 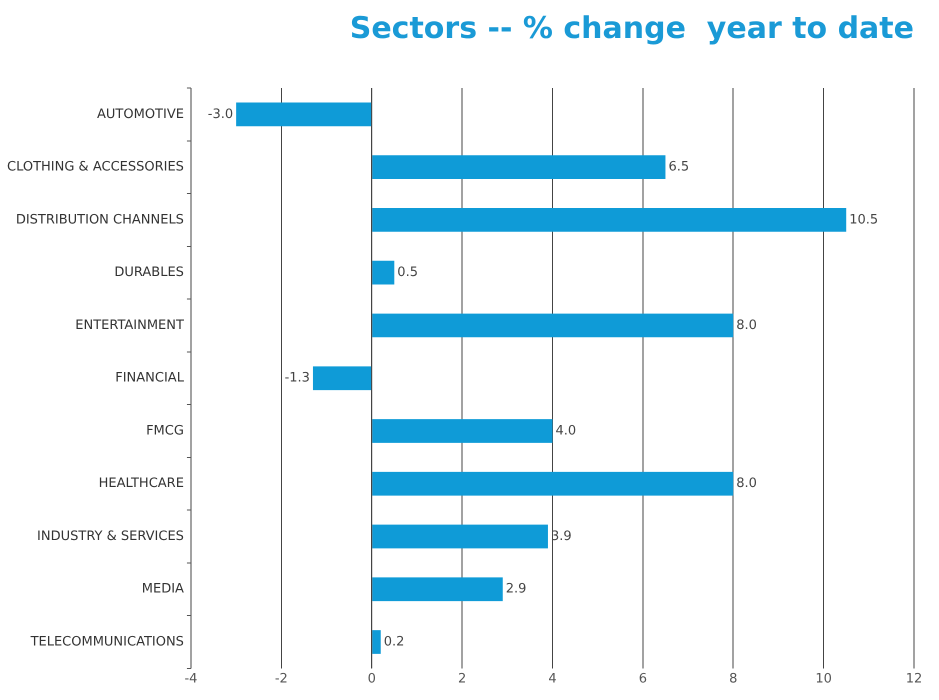 I want to click on data-label: 2.9, so click(x=516, y=589).